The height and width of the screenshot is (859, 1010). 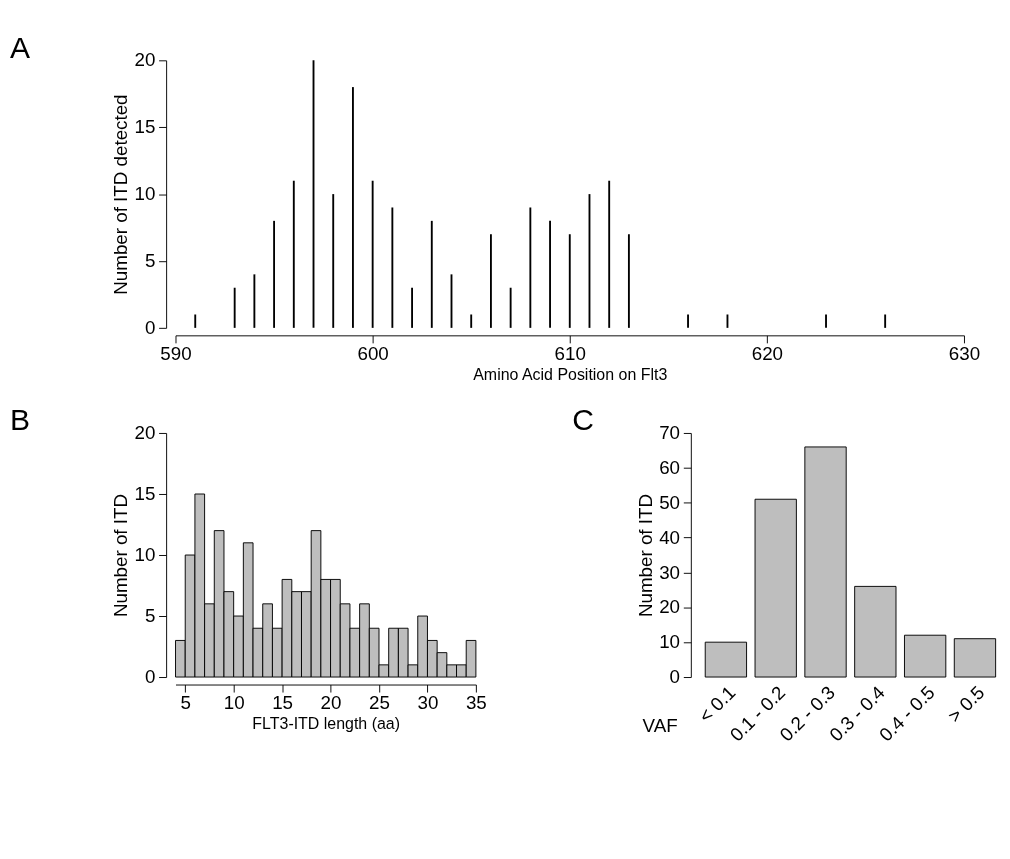 I want to click on chart-title: A, so click(x=20, y=47).